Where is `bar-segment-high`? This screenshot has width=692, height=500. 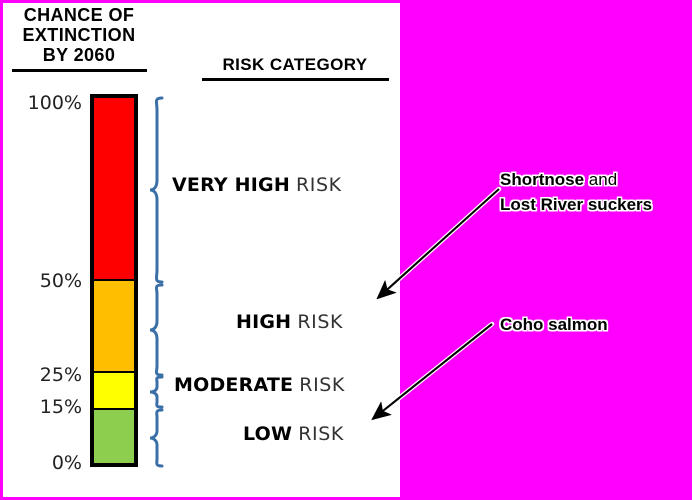 bar-segment-high is located at coordinates (114, 327).